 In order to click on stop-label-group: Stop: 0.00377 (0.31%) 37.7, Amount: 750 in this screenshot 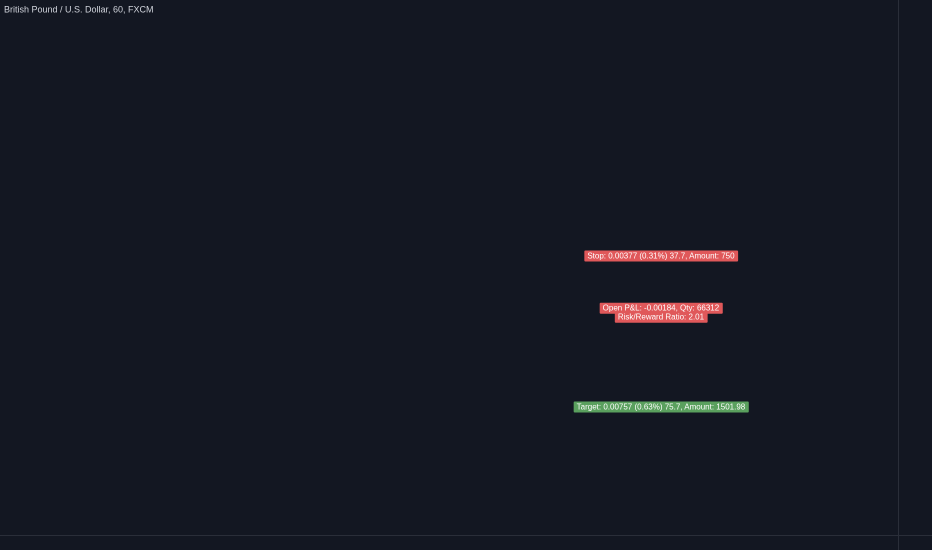, I will do `click(661, 256)`.